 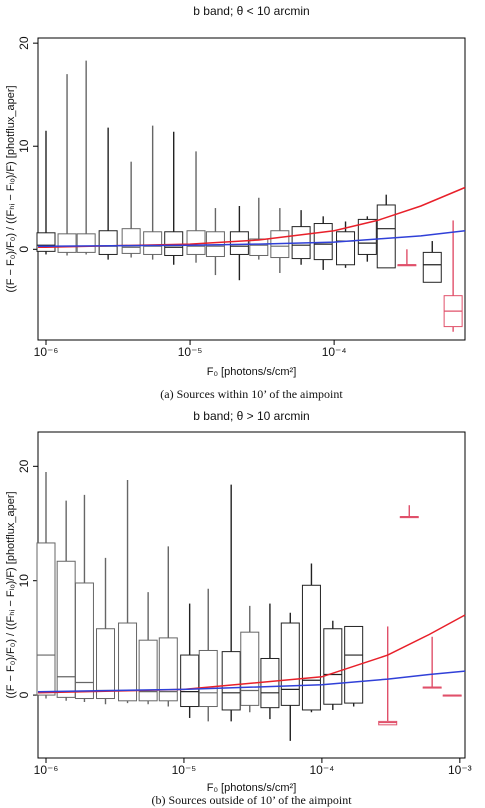 I want to click on x-tick-label: 10⁻³, so click(x=460, y=770).